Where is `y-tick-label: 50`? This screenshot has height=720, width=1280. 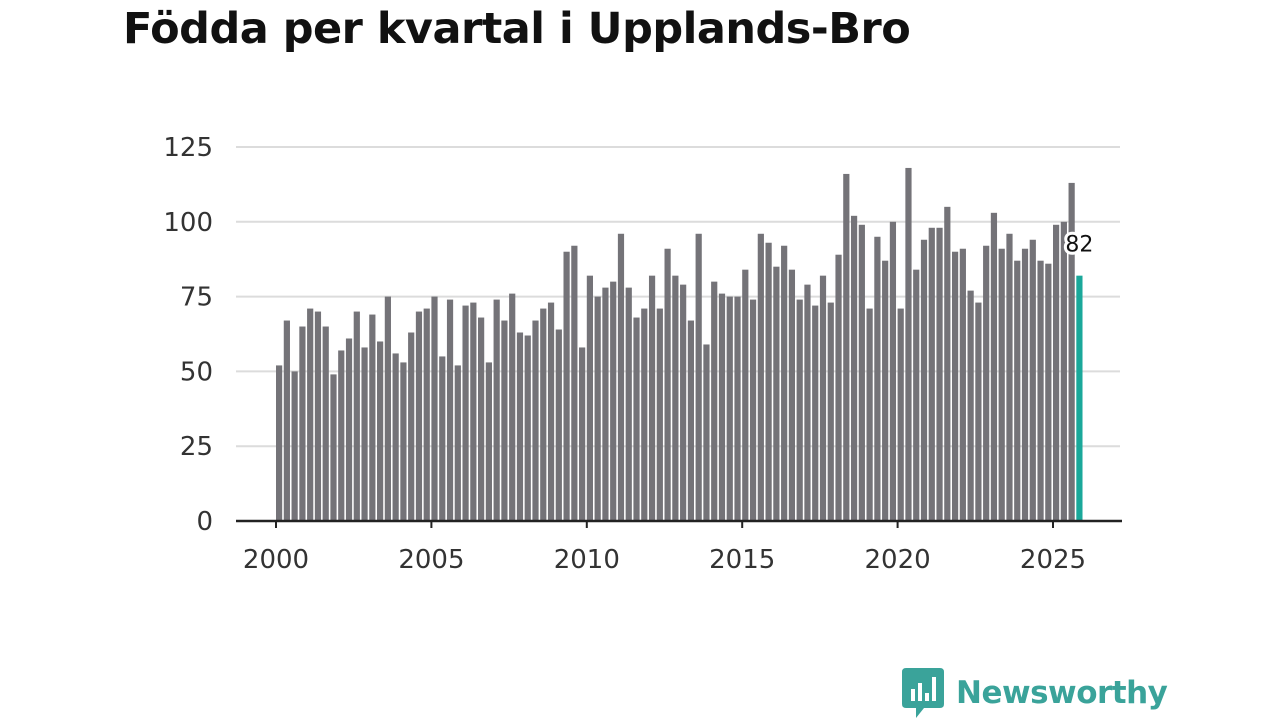 y-tick-label: 50 is located at coordinates (196, 372).